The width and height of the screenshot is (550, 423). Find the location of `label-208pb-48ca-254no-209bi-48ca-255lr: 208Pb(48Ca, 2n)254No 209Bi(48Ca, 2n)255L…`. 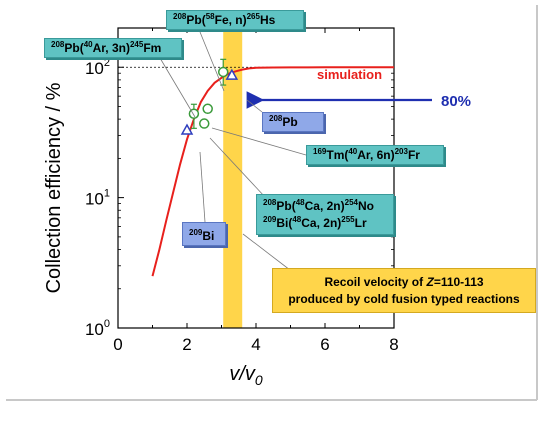

label-208pb-48ca-254no-209bi-48ca-255lr: 208Pb(48Ca, 2n)254No 209Bi(48Ca, 2n)255L… is located at coordinates (325, 214).